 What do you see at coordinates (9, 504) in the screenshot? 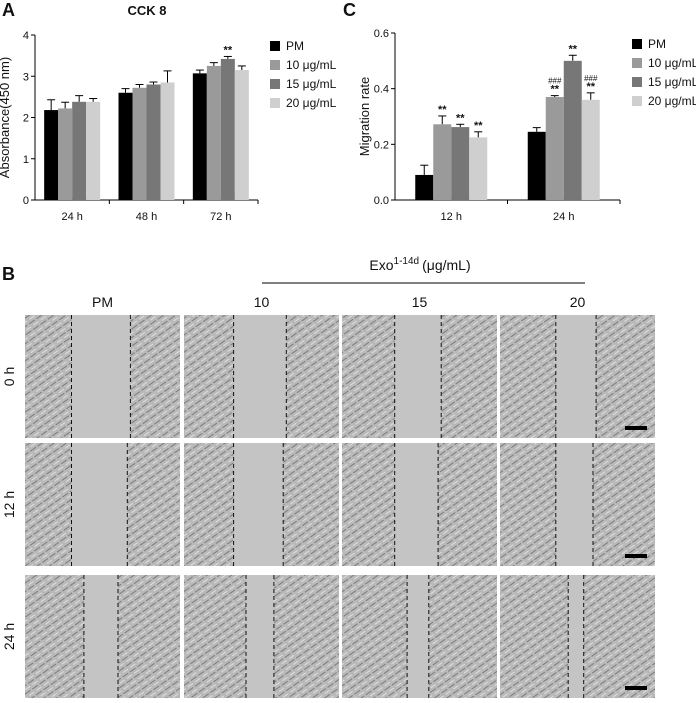
I see `row-label: 12 h` at bounding box center [9, 504].